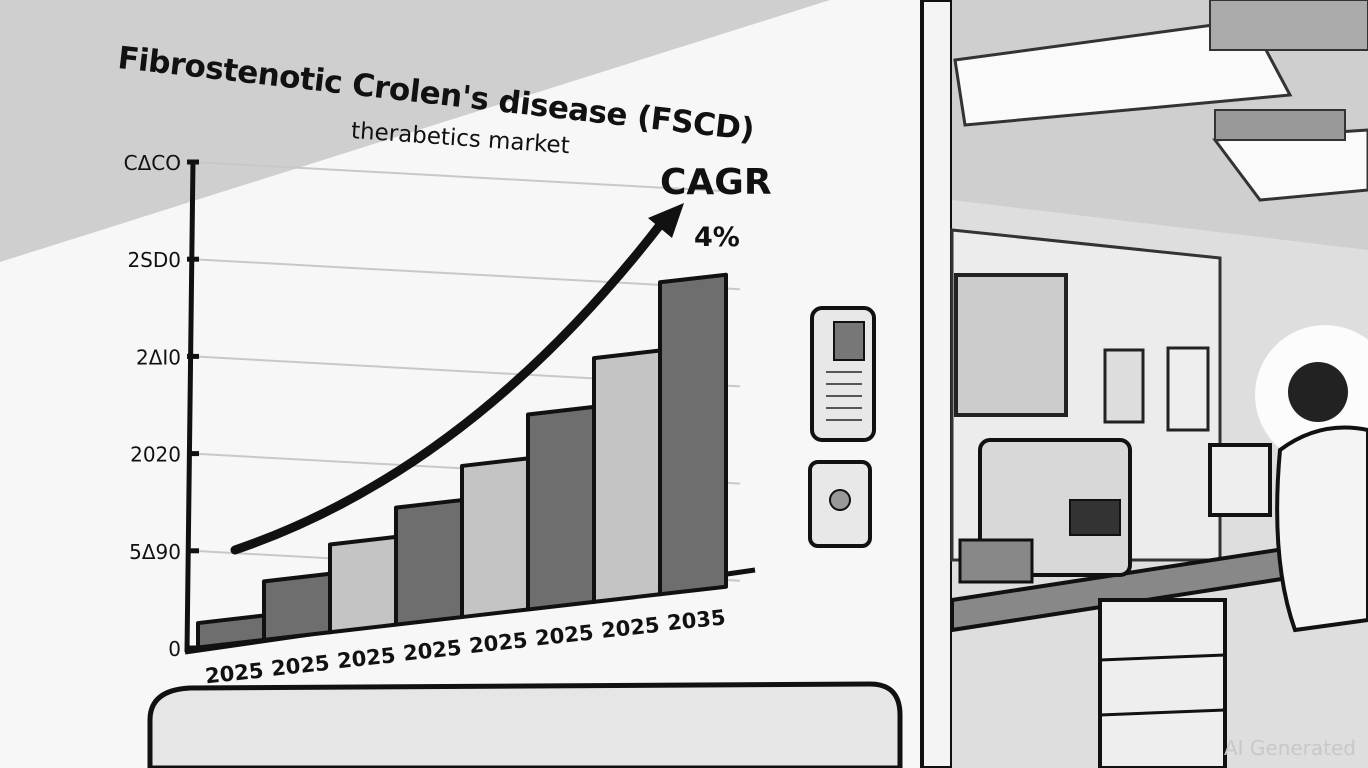 This screenshot has height=768, width=1368. I want to click on machine-display, so click(1095, 517).